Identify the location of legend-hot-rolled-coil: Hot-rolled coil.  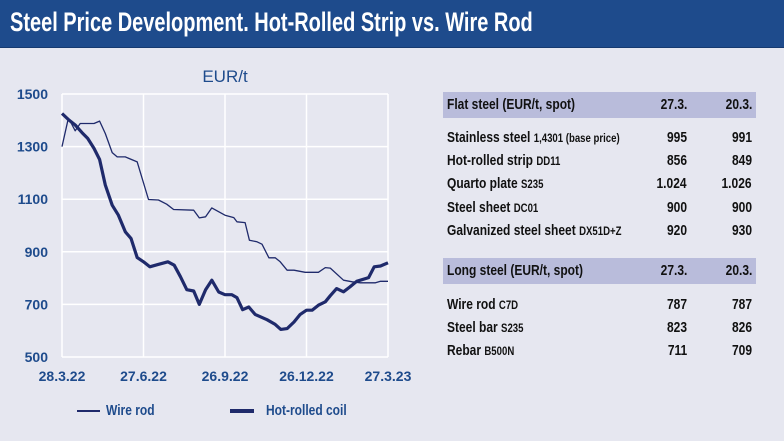
(298, 410).